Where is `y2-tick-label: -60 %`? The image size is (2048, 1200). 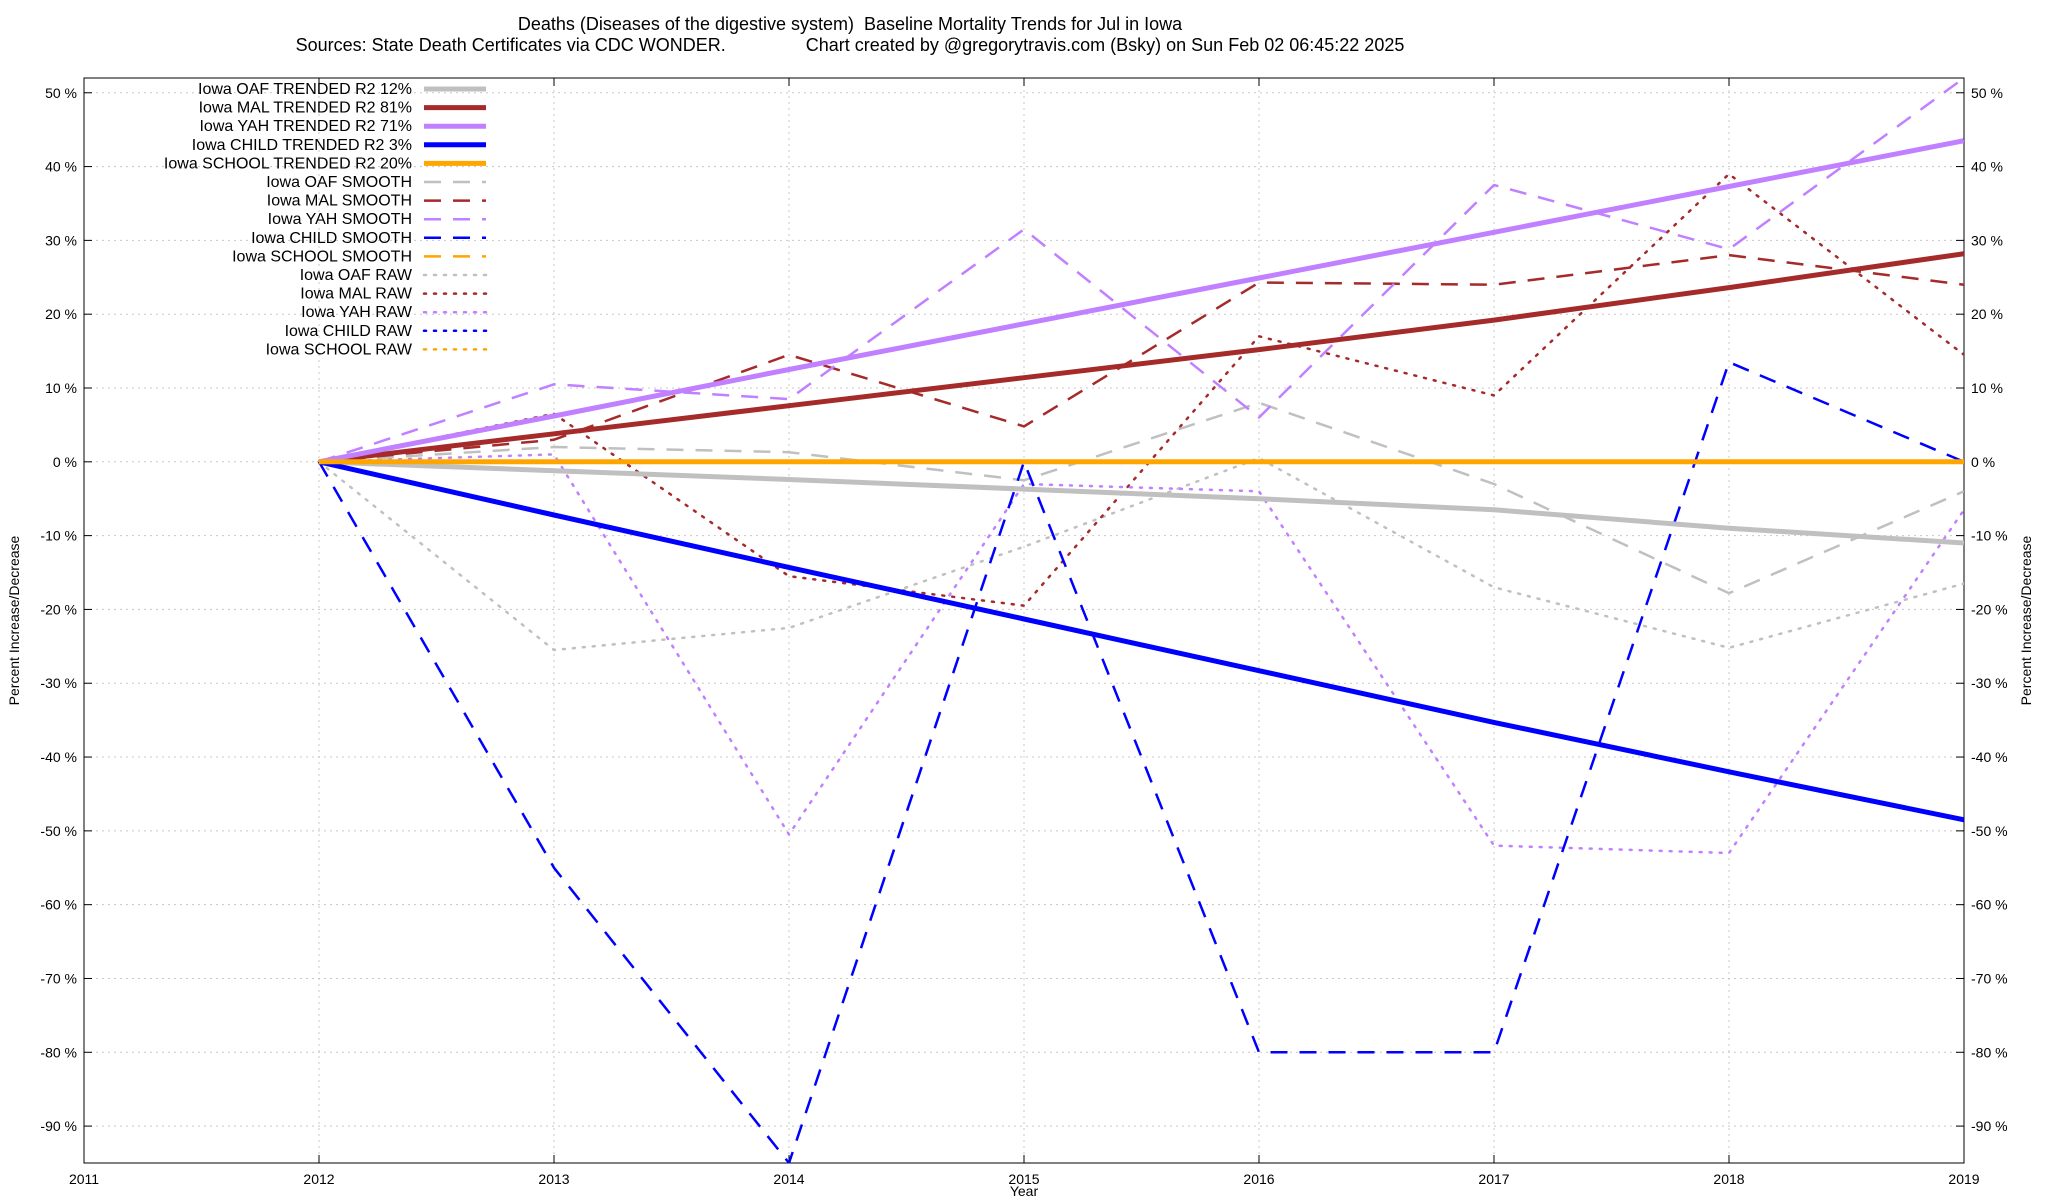 y2-tick-label: -60 % is located at coordinates (1989, 905).